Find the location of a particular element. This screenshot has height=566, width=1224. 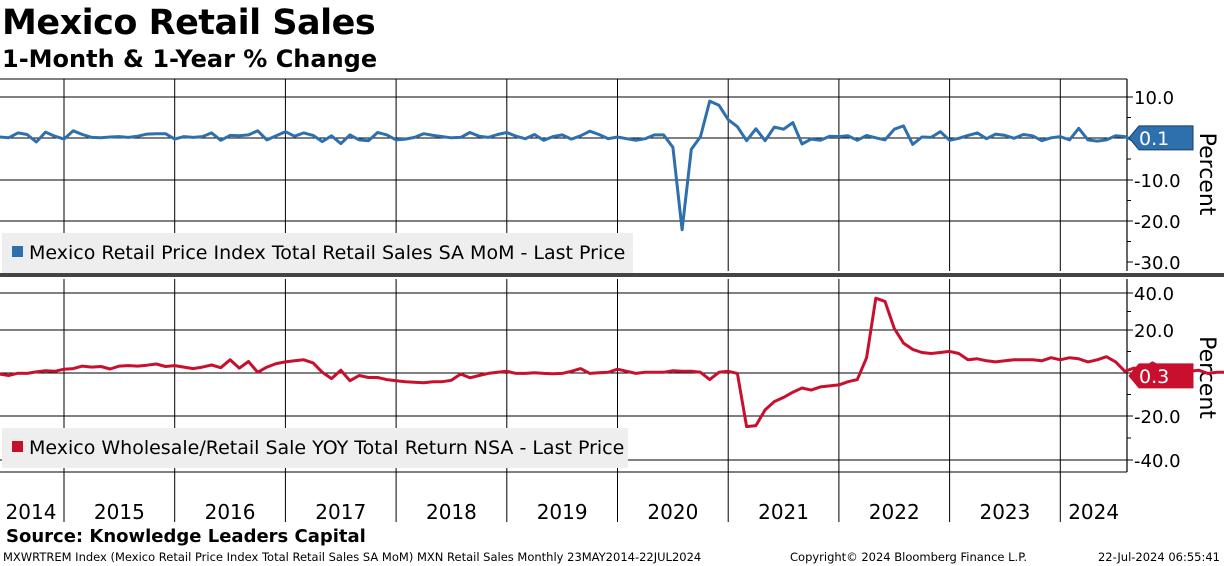

y-tick-label: -40.0 is located at coordinates (1157, 461).